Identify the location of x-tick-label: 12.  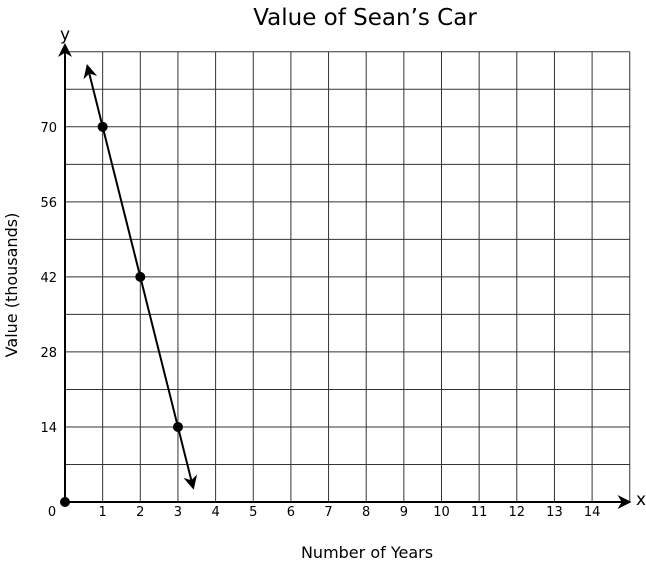
(517, 512).